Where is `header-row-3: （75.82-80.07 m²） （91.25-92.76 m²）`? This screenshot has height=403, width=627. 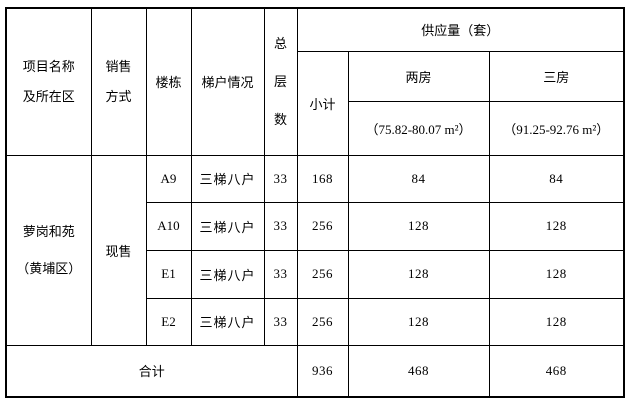
header-row-3: （75.82-80.07 m²） （91.25-92.76 m²） is located at coordinates (315, 128).